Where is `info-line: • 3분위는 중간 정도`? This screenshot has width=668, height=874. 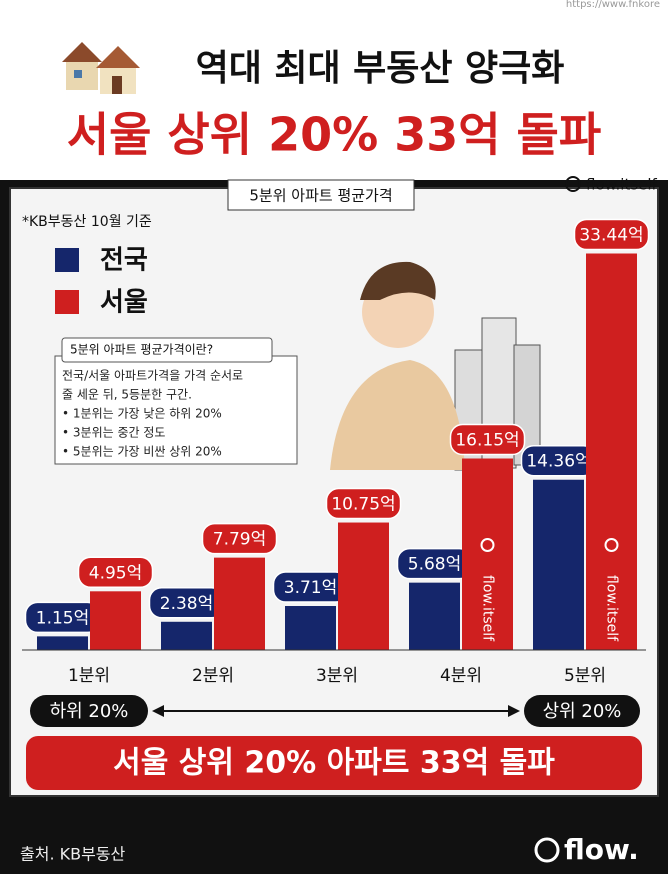
info-line: • 3분위는 중간 정도 is located at coordinates (113, 433).